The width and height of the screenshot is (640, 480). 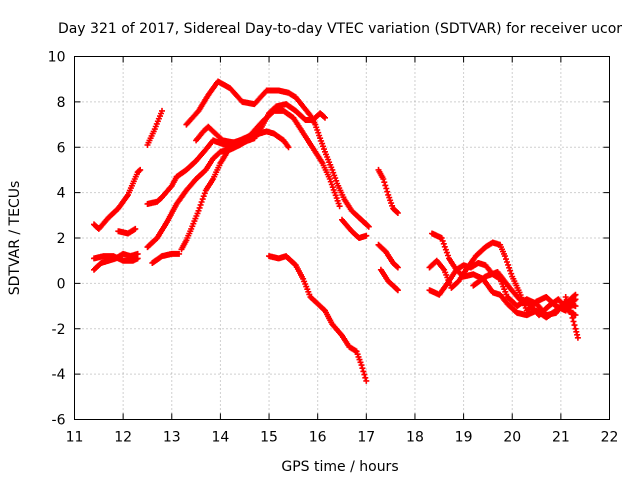 What do you see at coordinates (61, 194) in the screenshot?
I see `y-tick-label: 4` at bounding box center [61, 194].